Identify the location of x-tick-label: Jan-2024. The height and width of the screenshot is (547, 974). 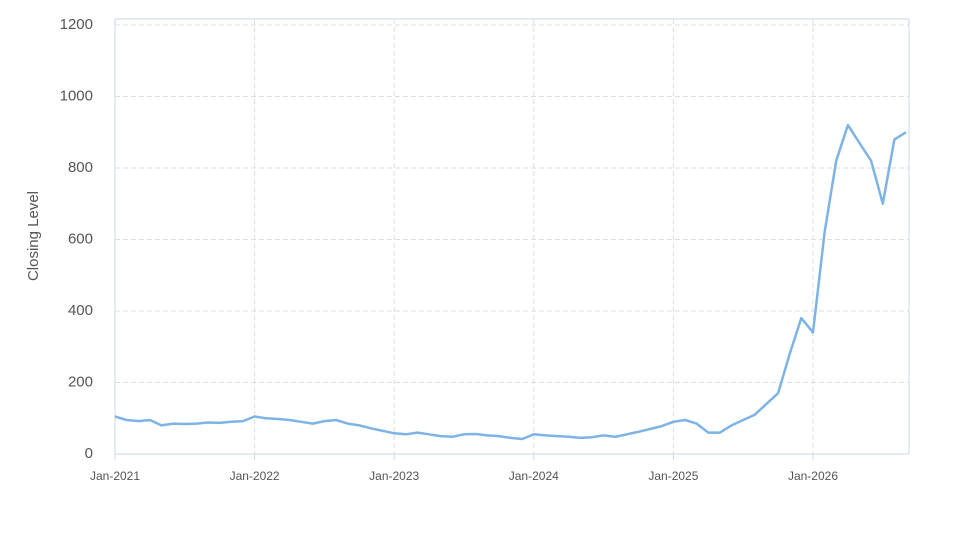
(534, 476).